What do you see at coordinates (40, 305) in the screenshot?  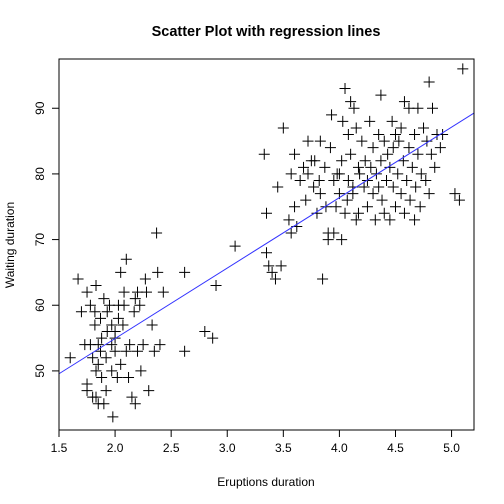 I see `y-tick-label: 60` at bounding box center [40, 305].